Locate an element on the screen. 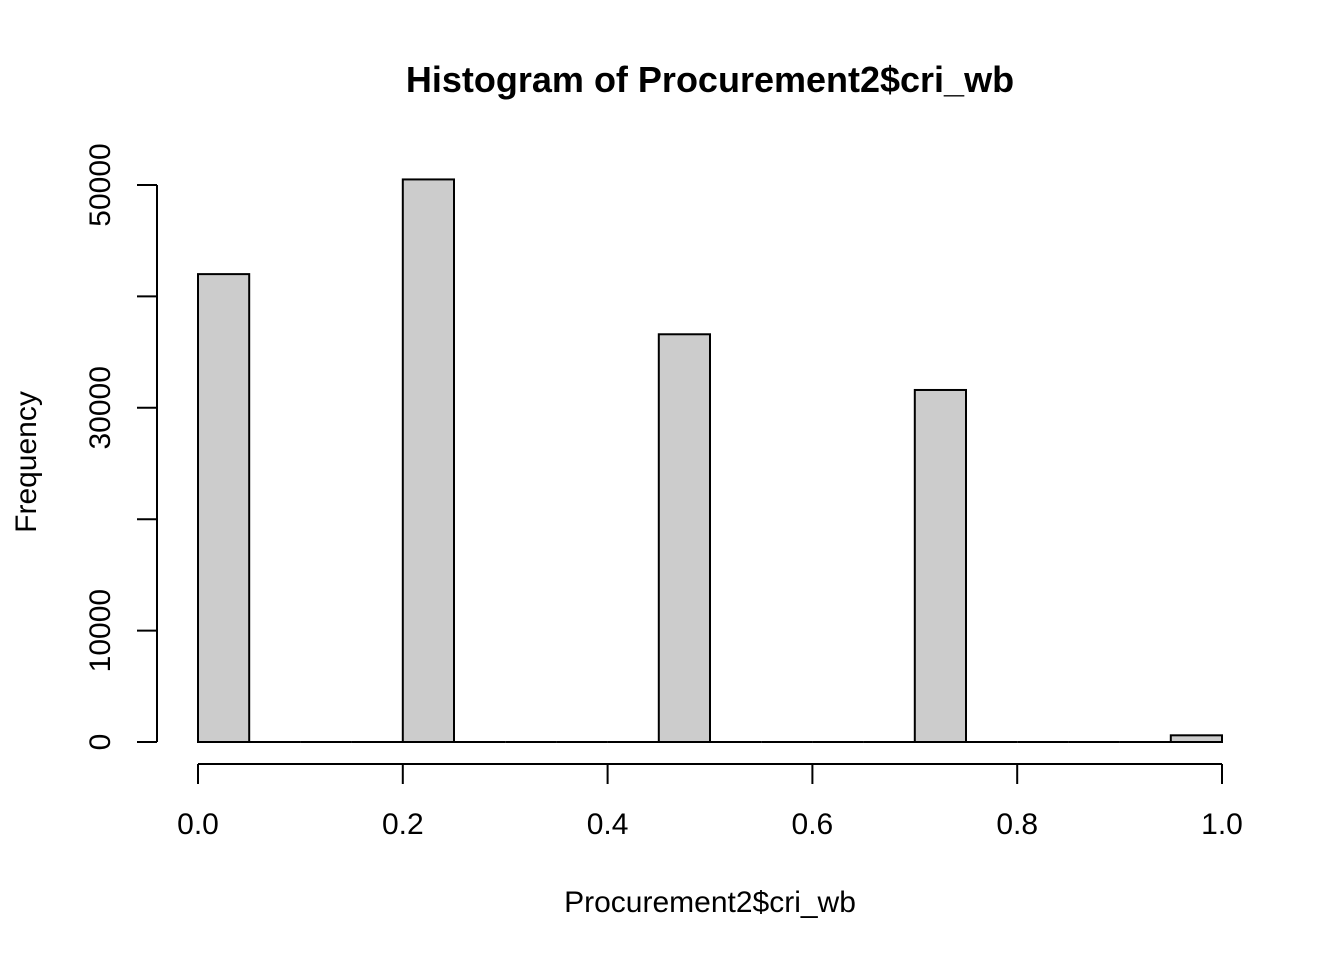 The image size is (1344, 965). x-tick-label: 1.0 is located at coordinates (1222, 824).